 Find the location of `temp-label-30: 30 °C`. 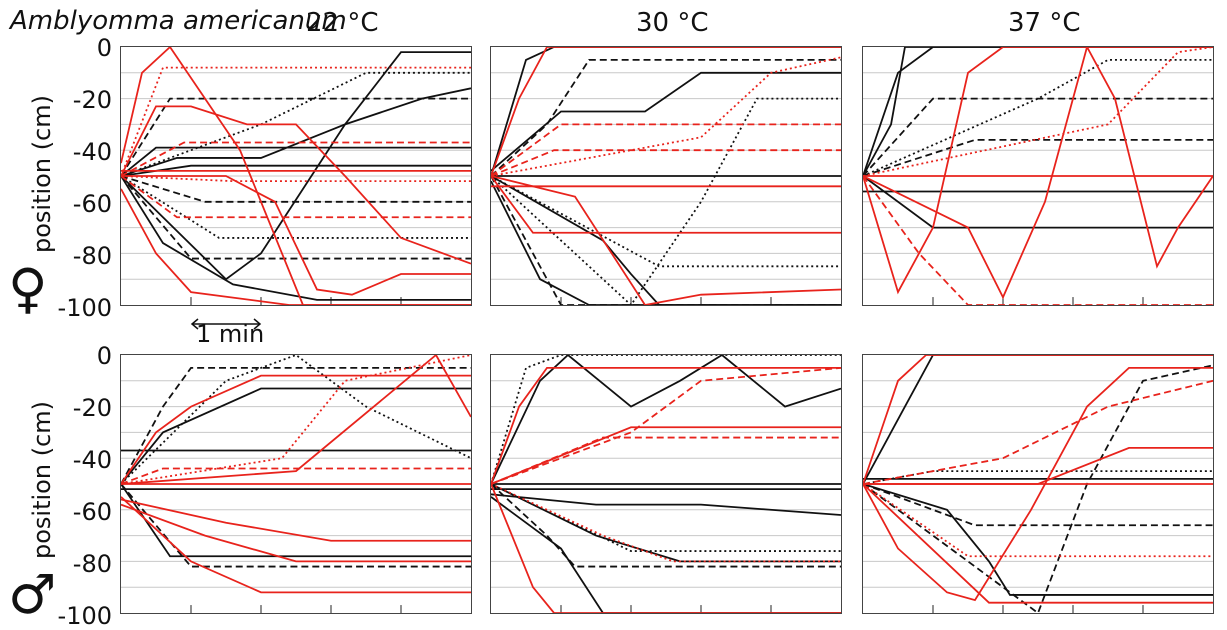

temp-label-30: 30 °C is located at coordinates (672, 23).